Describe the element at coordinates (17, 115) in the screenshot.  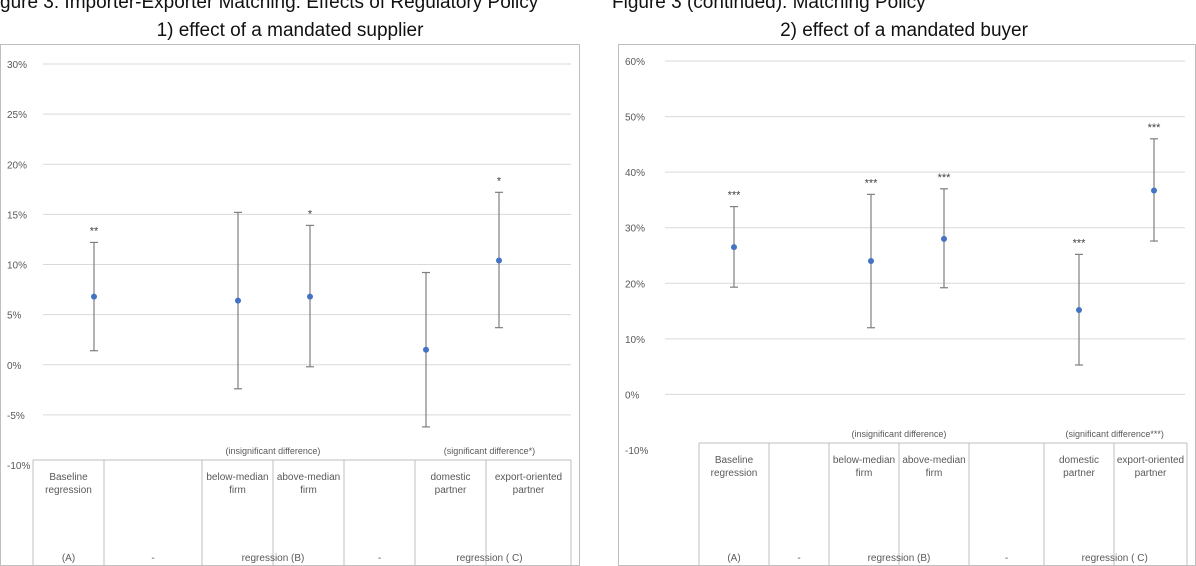
I see `y-tick-label: 25%` at that location.